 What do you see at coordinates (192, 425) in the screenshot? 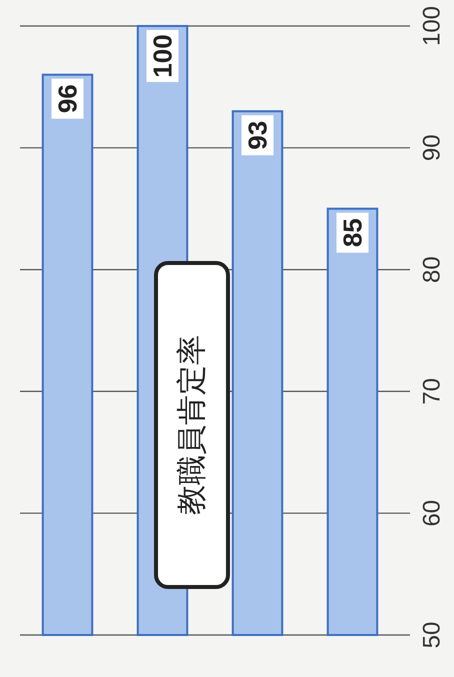
I see `text: 教職員肯定率` at bounding box center [192, 425].